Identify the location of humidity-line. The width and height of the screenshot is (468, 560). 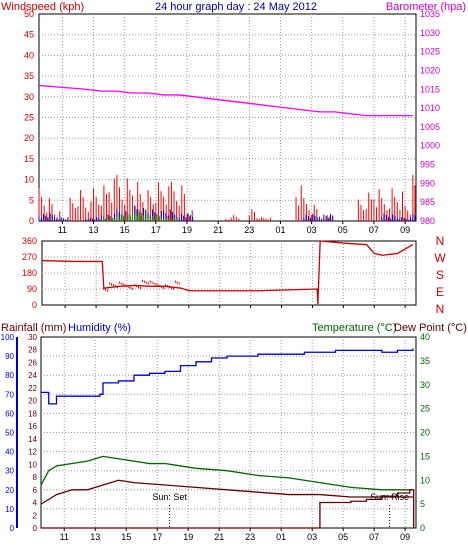
(227, 376).